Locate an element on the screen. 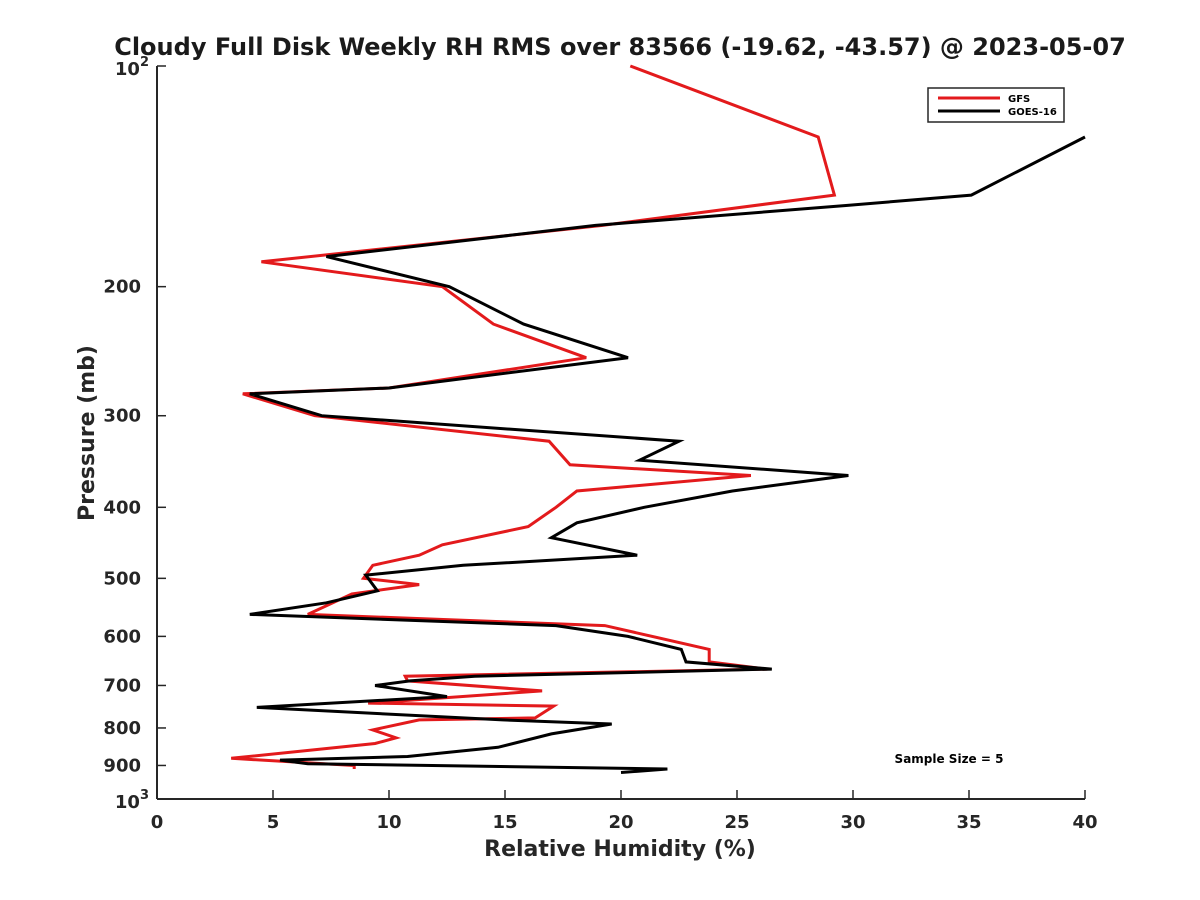 Image resolution: width=1200 pixels, height=900 pixels. x-axis-label: Relative Humidity (%) is located at coordinates (620, 849).